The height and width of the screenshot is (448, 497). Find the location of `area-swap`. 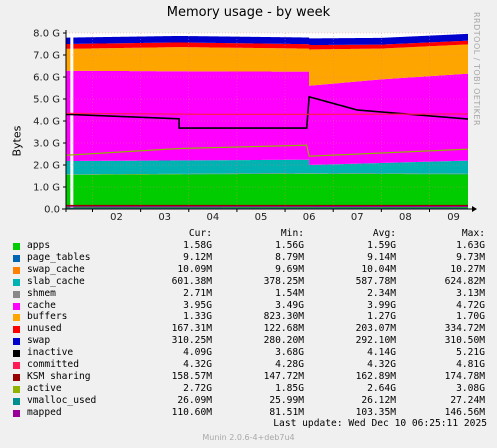

area-swap is located at coordinates (267, 39).